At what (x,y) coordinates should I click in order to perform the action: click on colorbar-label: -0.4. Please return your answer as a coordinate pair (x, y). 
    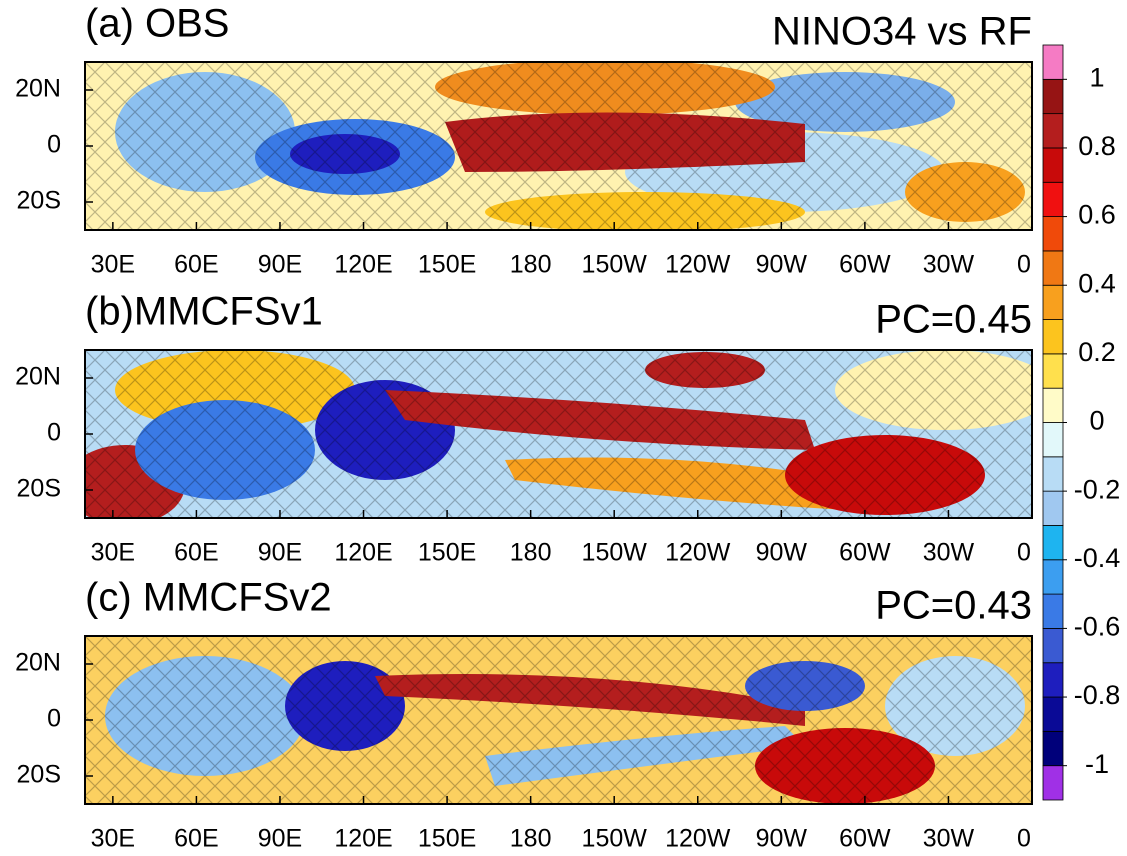
    Looking at the image, I should click on (1097, 558).